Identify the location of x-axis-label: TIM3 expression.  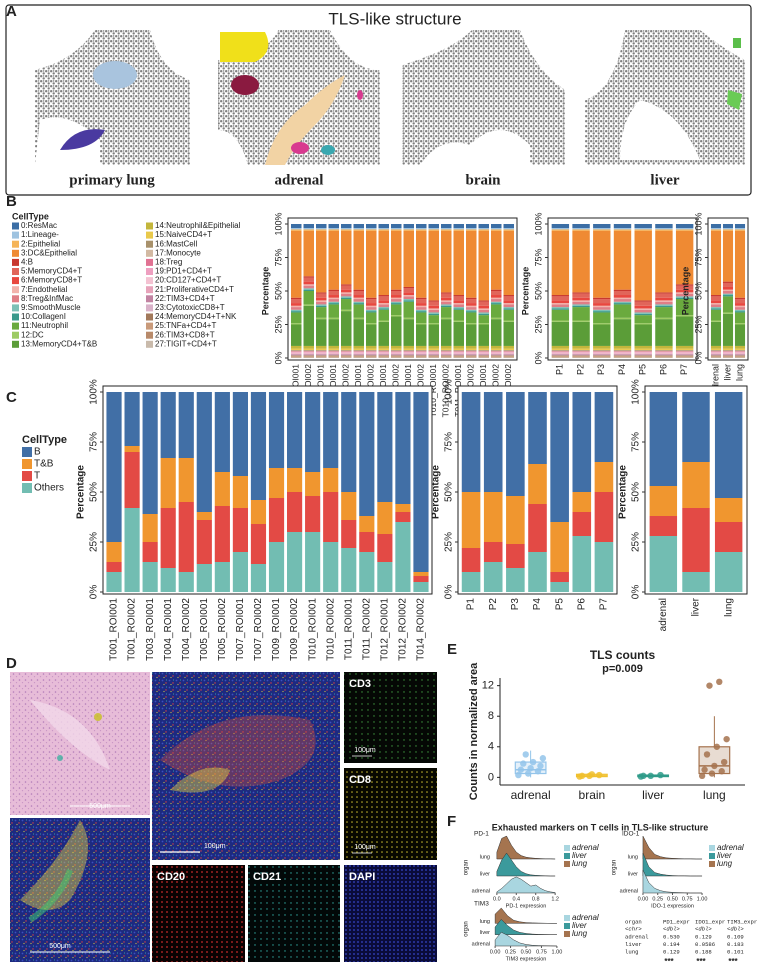
(526, 959).